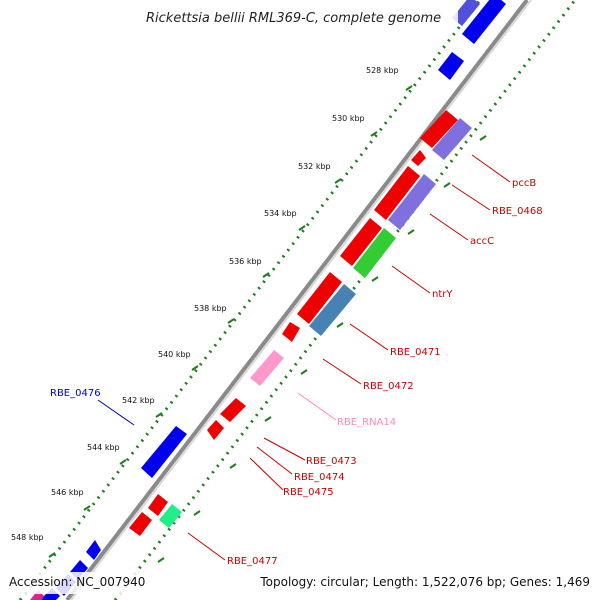  What do you see at coordinates (138, 400) in the screenshot?
I see `kbp-label: 542 kbp` at bounding box center [138, 400].